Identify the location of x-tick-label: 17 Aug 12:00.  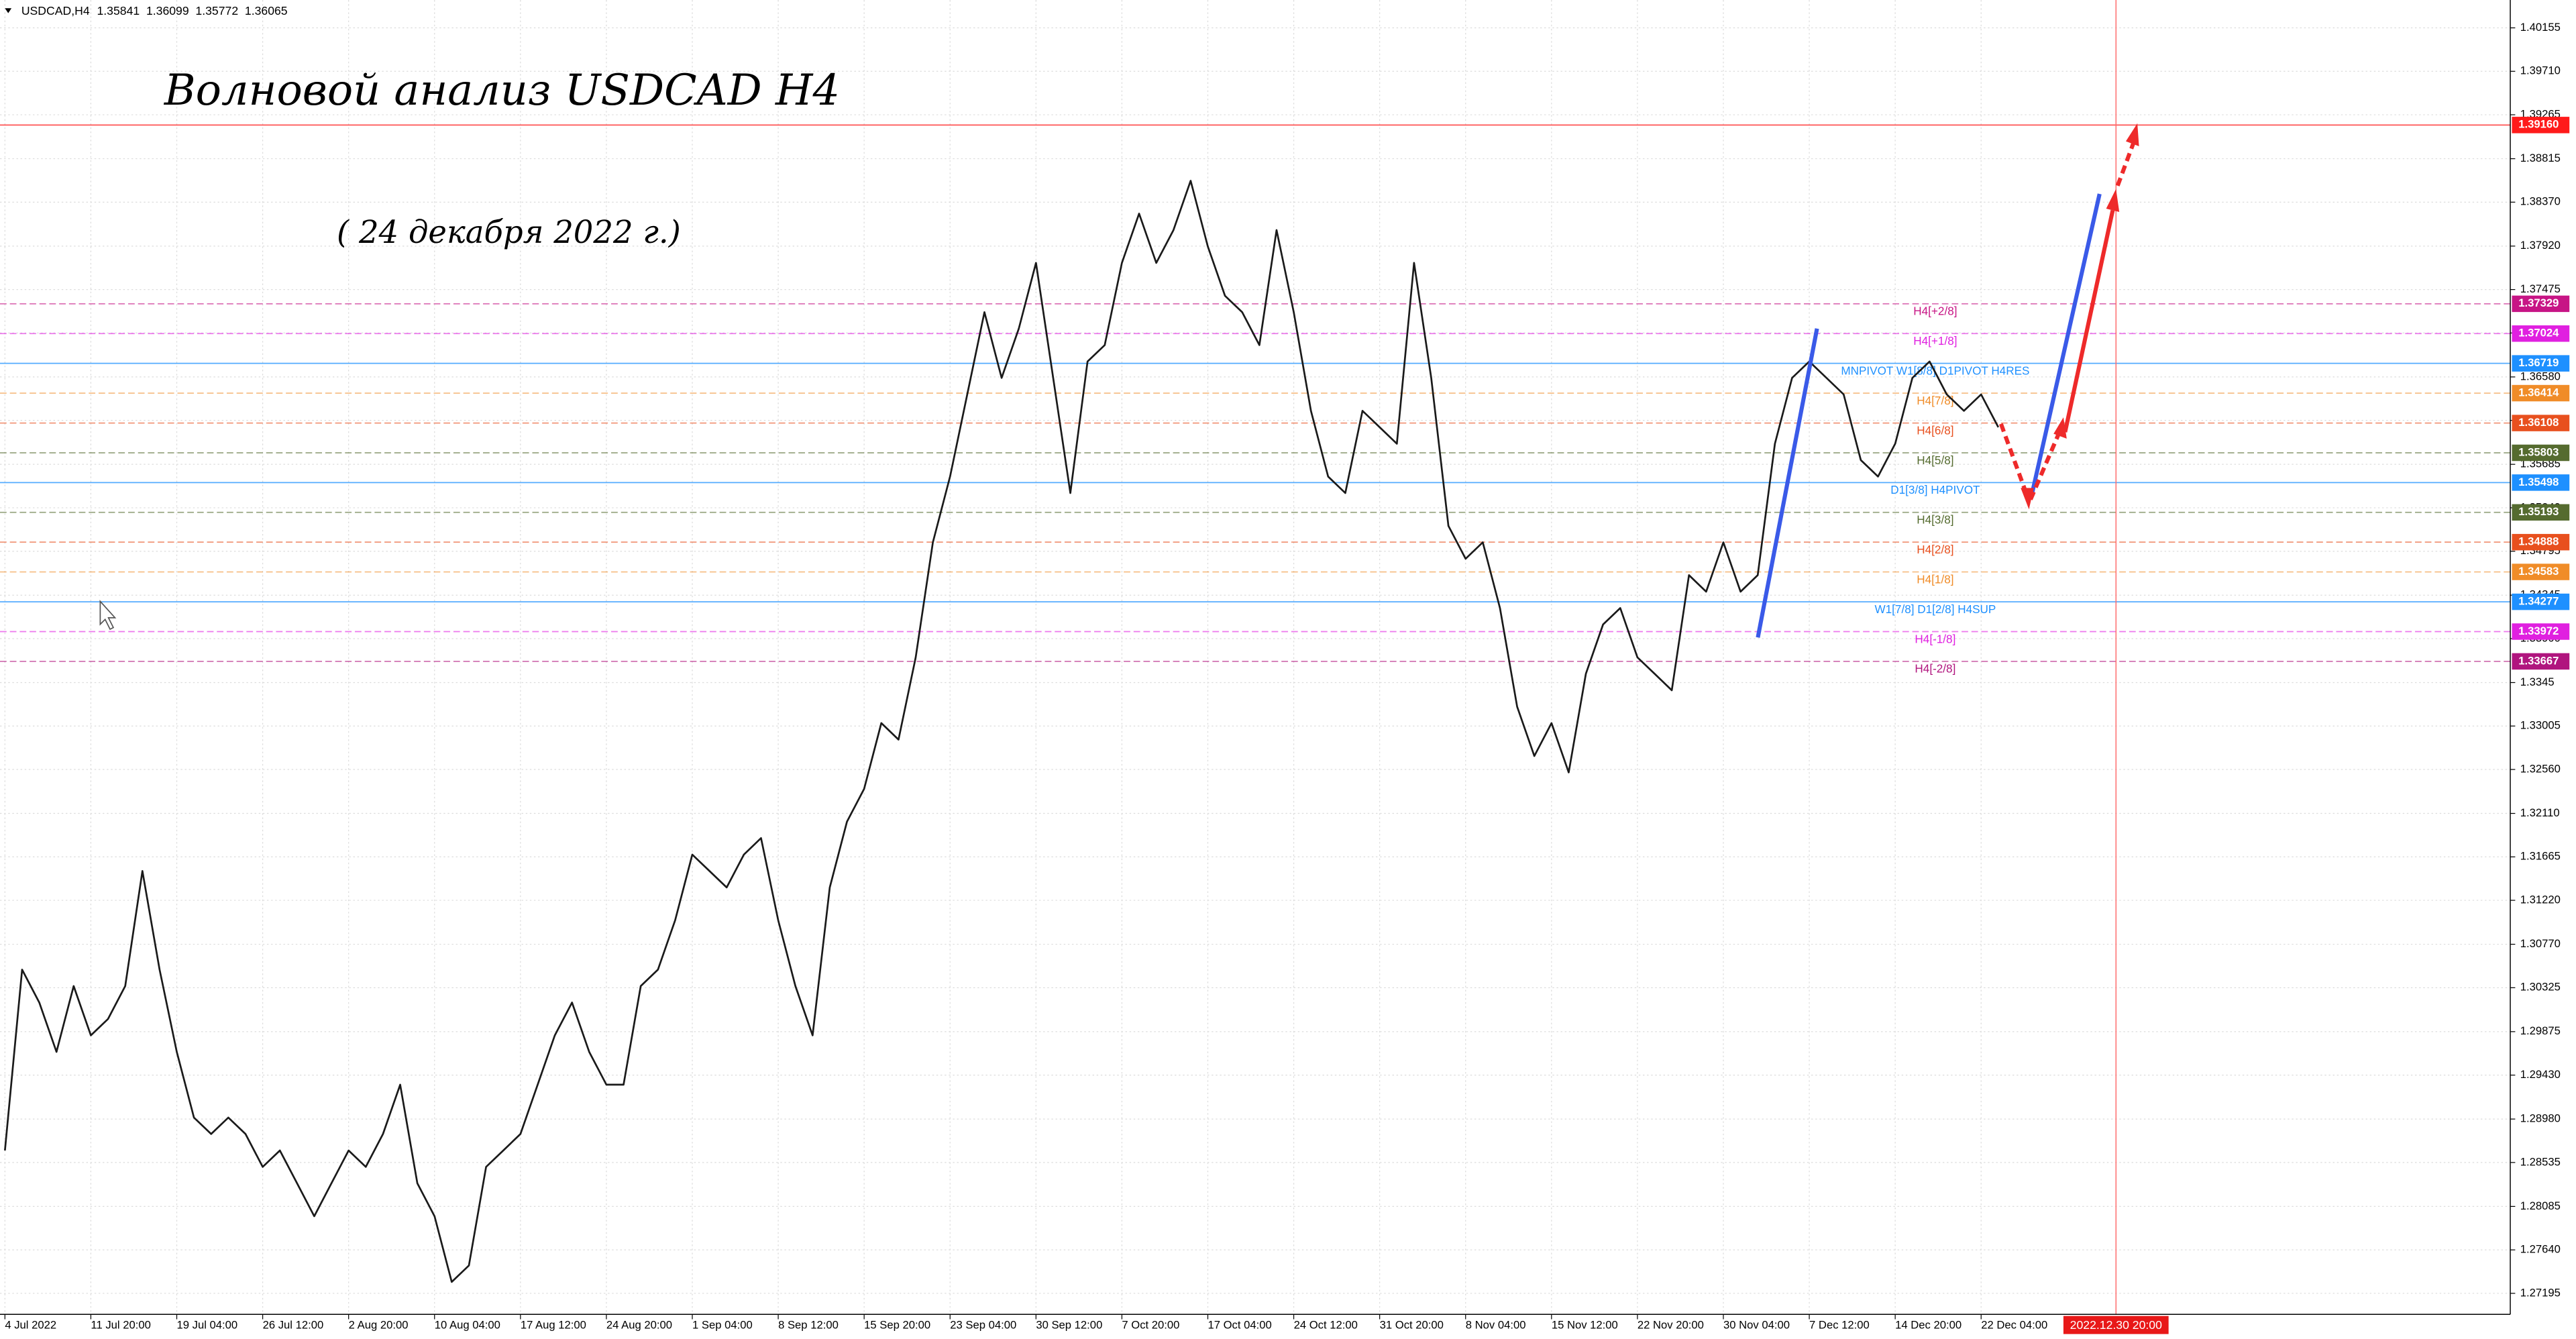
(553, 1325).